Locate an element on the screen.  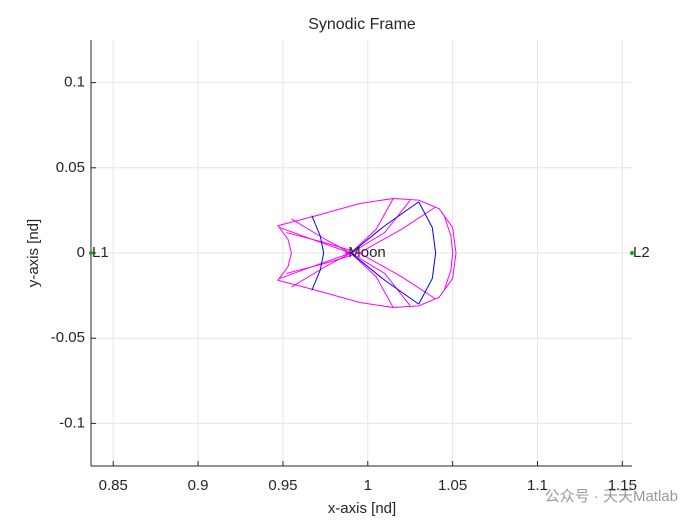
x-tick-label: 1.1 is located at coordinates (537, 485).